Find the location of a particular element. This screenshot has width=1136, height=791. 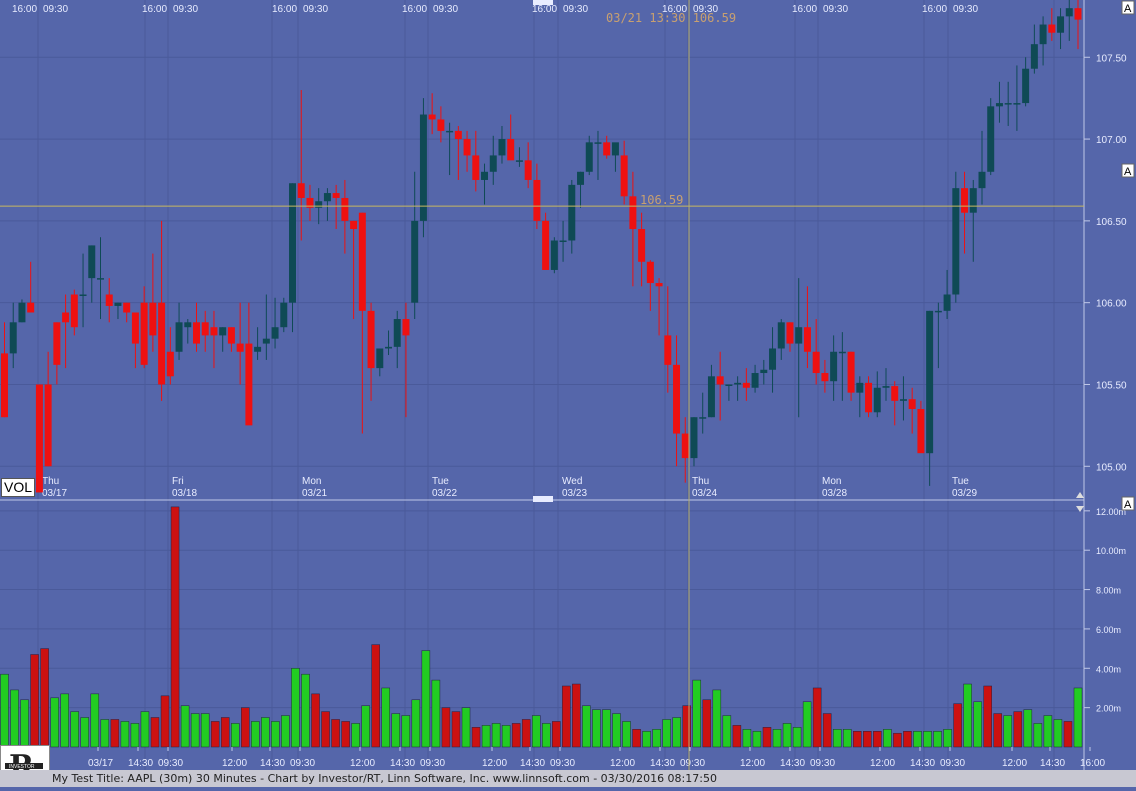

top-pane-handle is located at coordinates (543, 2).